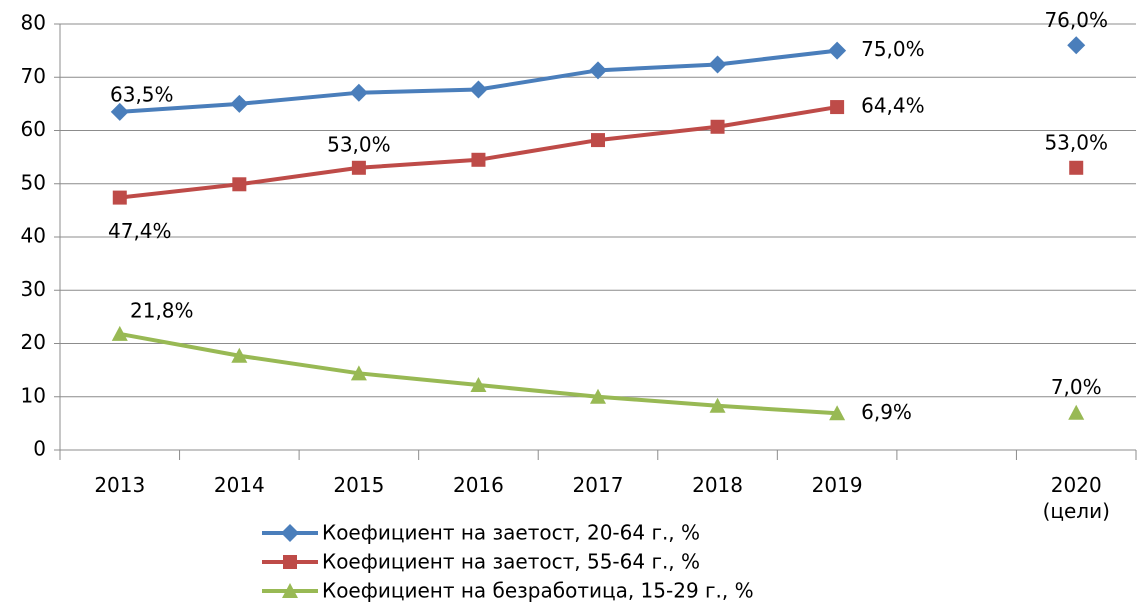 The width and height of the screenshot is (1137, 604). Describe the element at coordinates (33, 395) in the screenshot. I see `y-tick-label: 10` at that location.